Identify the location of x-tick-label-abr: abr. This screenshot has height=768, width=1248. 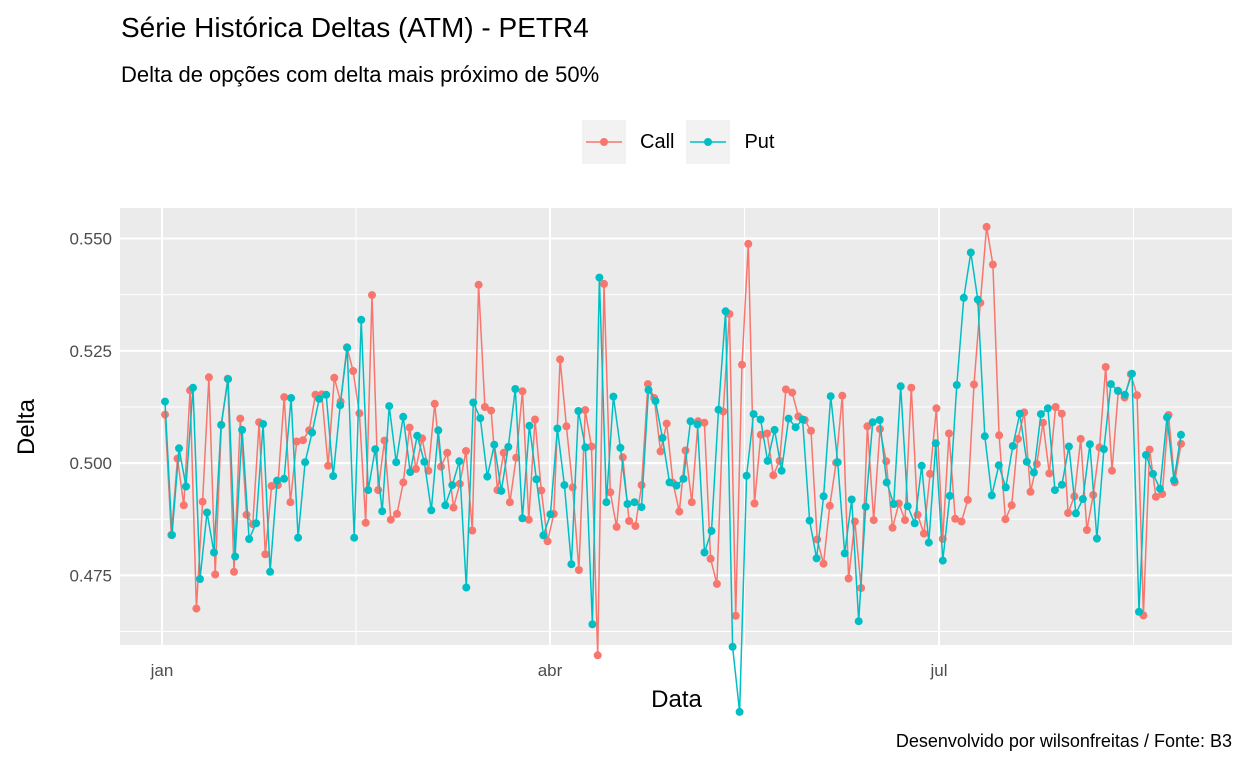
(550, 670).